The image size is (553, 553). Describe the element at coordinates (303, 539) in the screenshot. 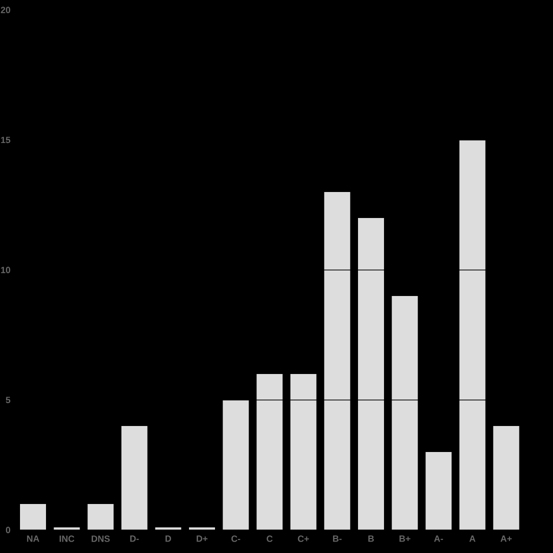

I see `x-tick-label: C+` at that location.